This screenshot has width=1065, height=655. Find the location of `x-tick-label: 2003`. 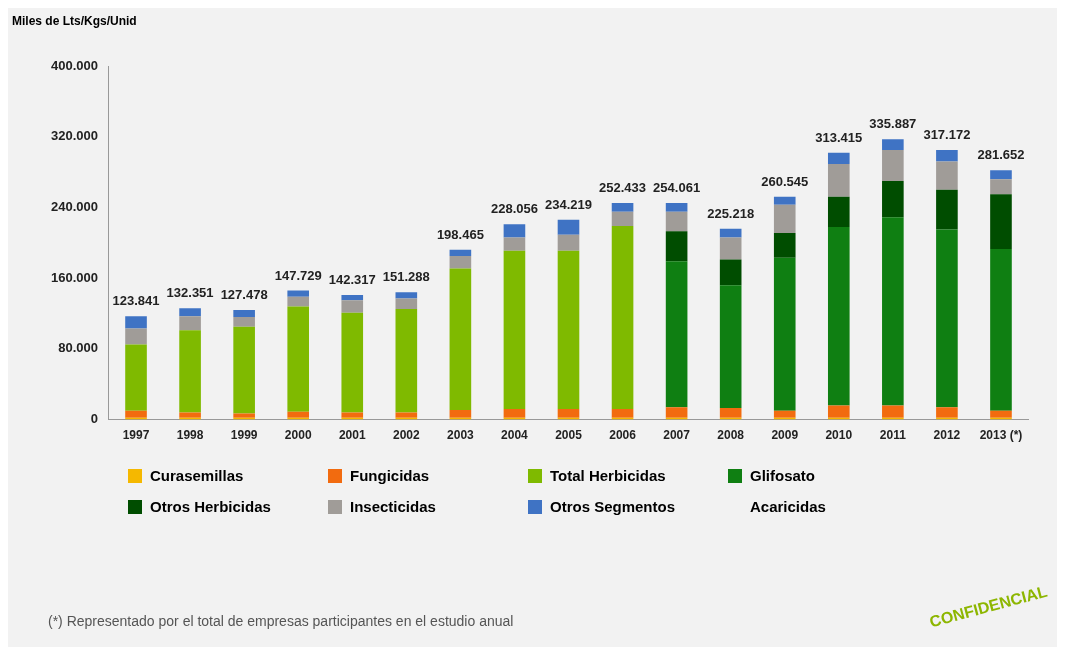

x-tick-label: 2003 is located at coordinates (461, 435).